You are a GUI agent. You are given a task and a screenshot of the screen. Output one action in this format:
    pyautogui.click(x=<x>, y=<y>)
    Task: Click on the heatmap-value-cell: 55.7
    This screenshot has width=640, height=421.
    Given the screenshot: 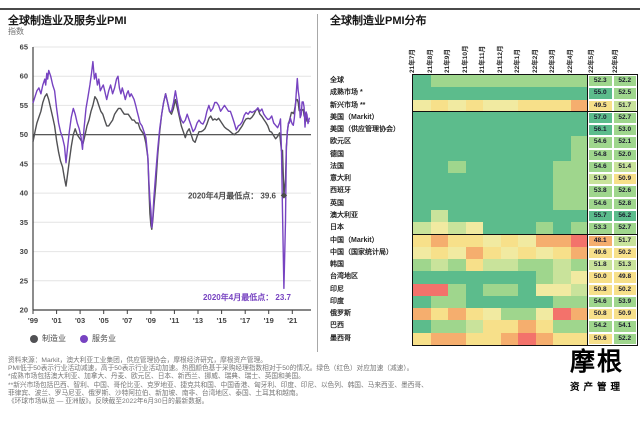 What is the action you would take?
    pyautogui.click(x=600, y=216)
    